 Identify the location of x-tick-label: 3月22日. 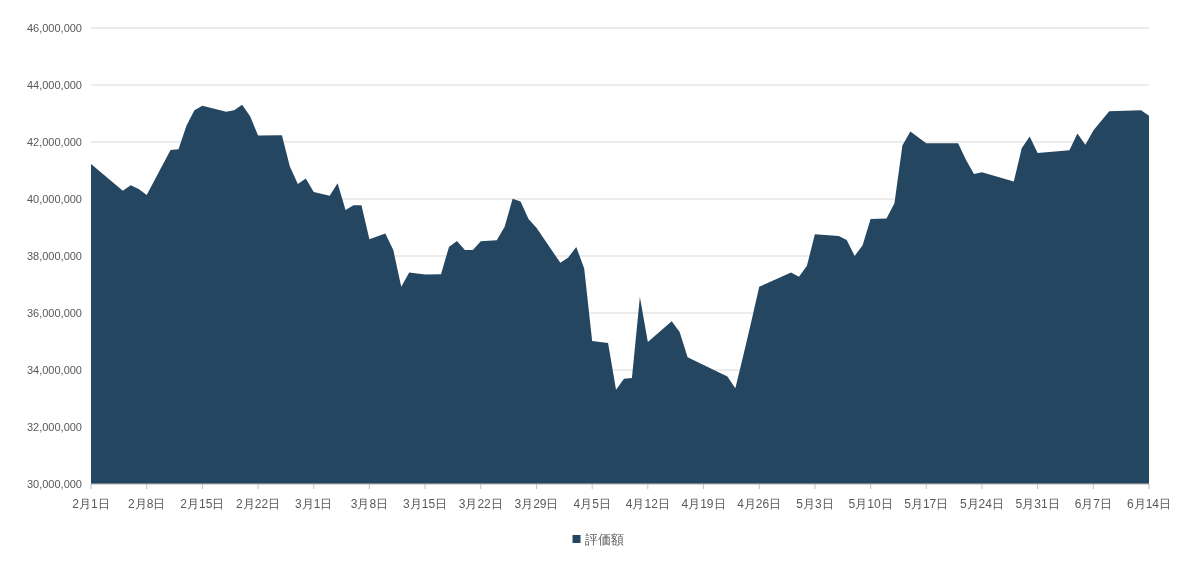
(480, 504).